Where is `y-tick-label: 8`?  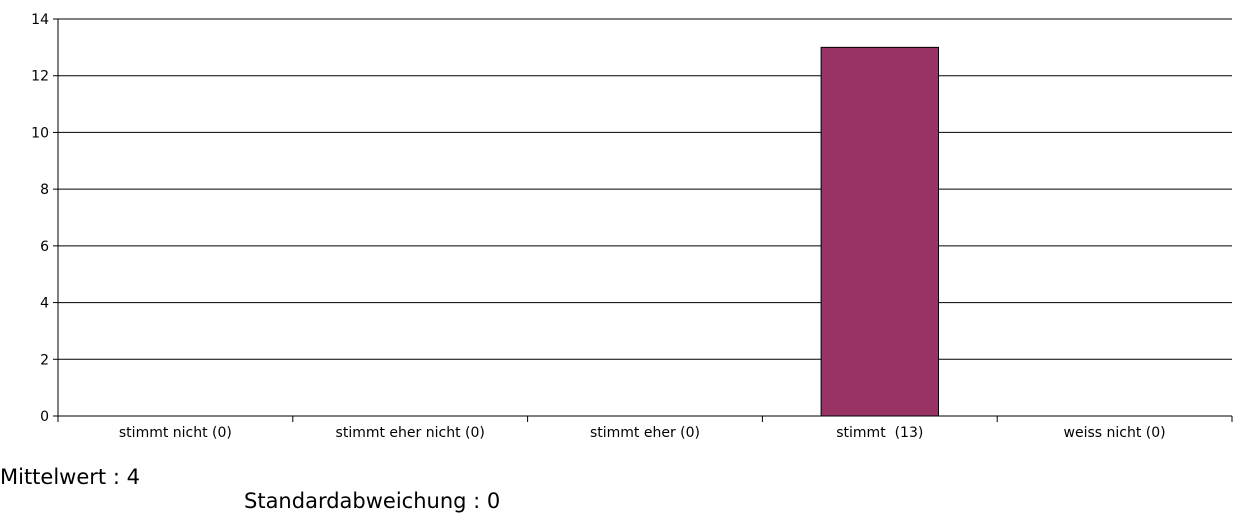 y-tick-label: 8 is located at coordinates (44, 190).